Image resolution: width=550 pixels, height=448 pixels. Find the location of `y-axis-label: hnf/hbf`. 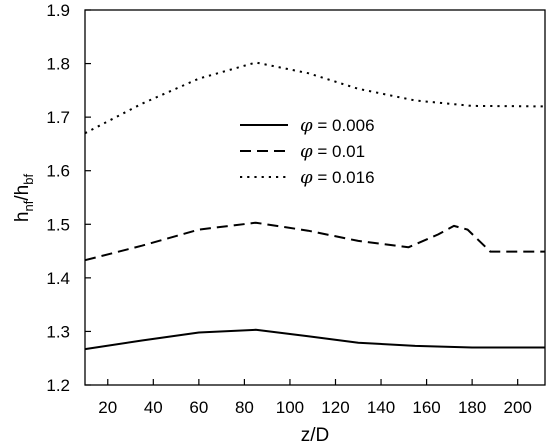

y-axis-label: hnf/hbf is located at coordinates (24, 198).